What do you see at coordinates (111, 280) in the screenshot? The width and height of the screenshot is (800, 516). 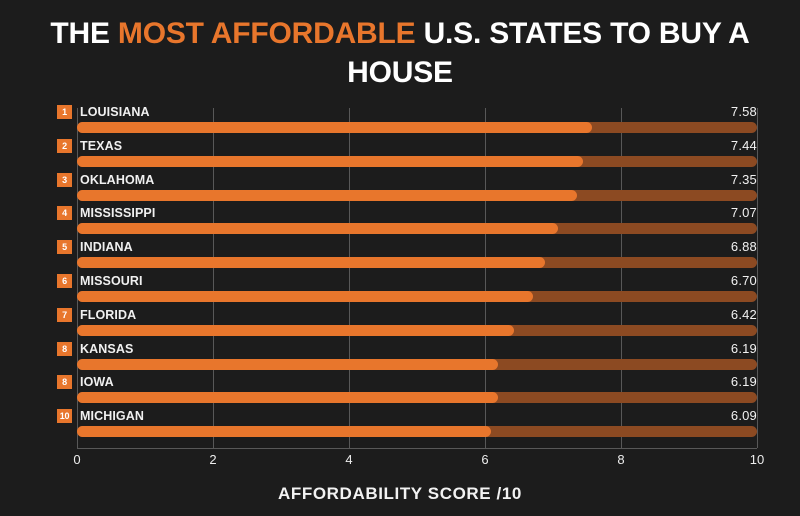 I see `state-label: MISSOURI` at bounding box center [111, 280].